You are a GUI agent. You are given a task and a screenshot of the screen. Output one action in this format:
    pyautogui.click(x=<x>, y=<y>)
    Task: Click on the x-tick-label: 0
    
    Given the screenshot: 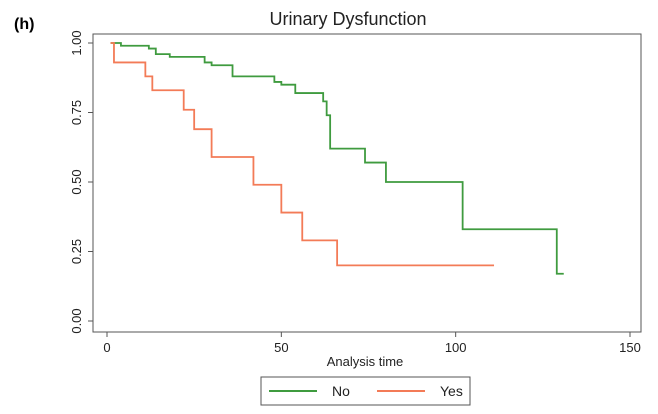 What is the action you would take?
    pyautogui.click(x=106, y=347)
    